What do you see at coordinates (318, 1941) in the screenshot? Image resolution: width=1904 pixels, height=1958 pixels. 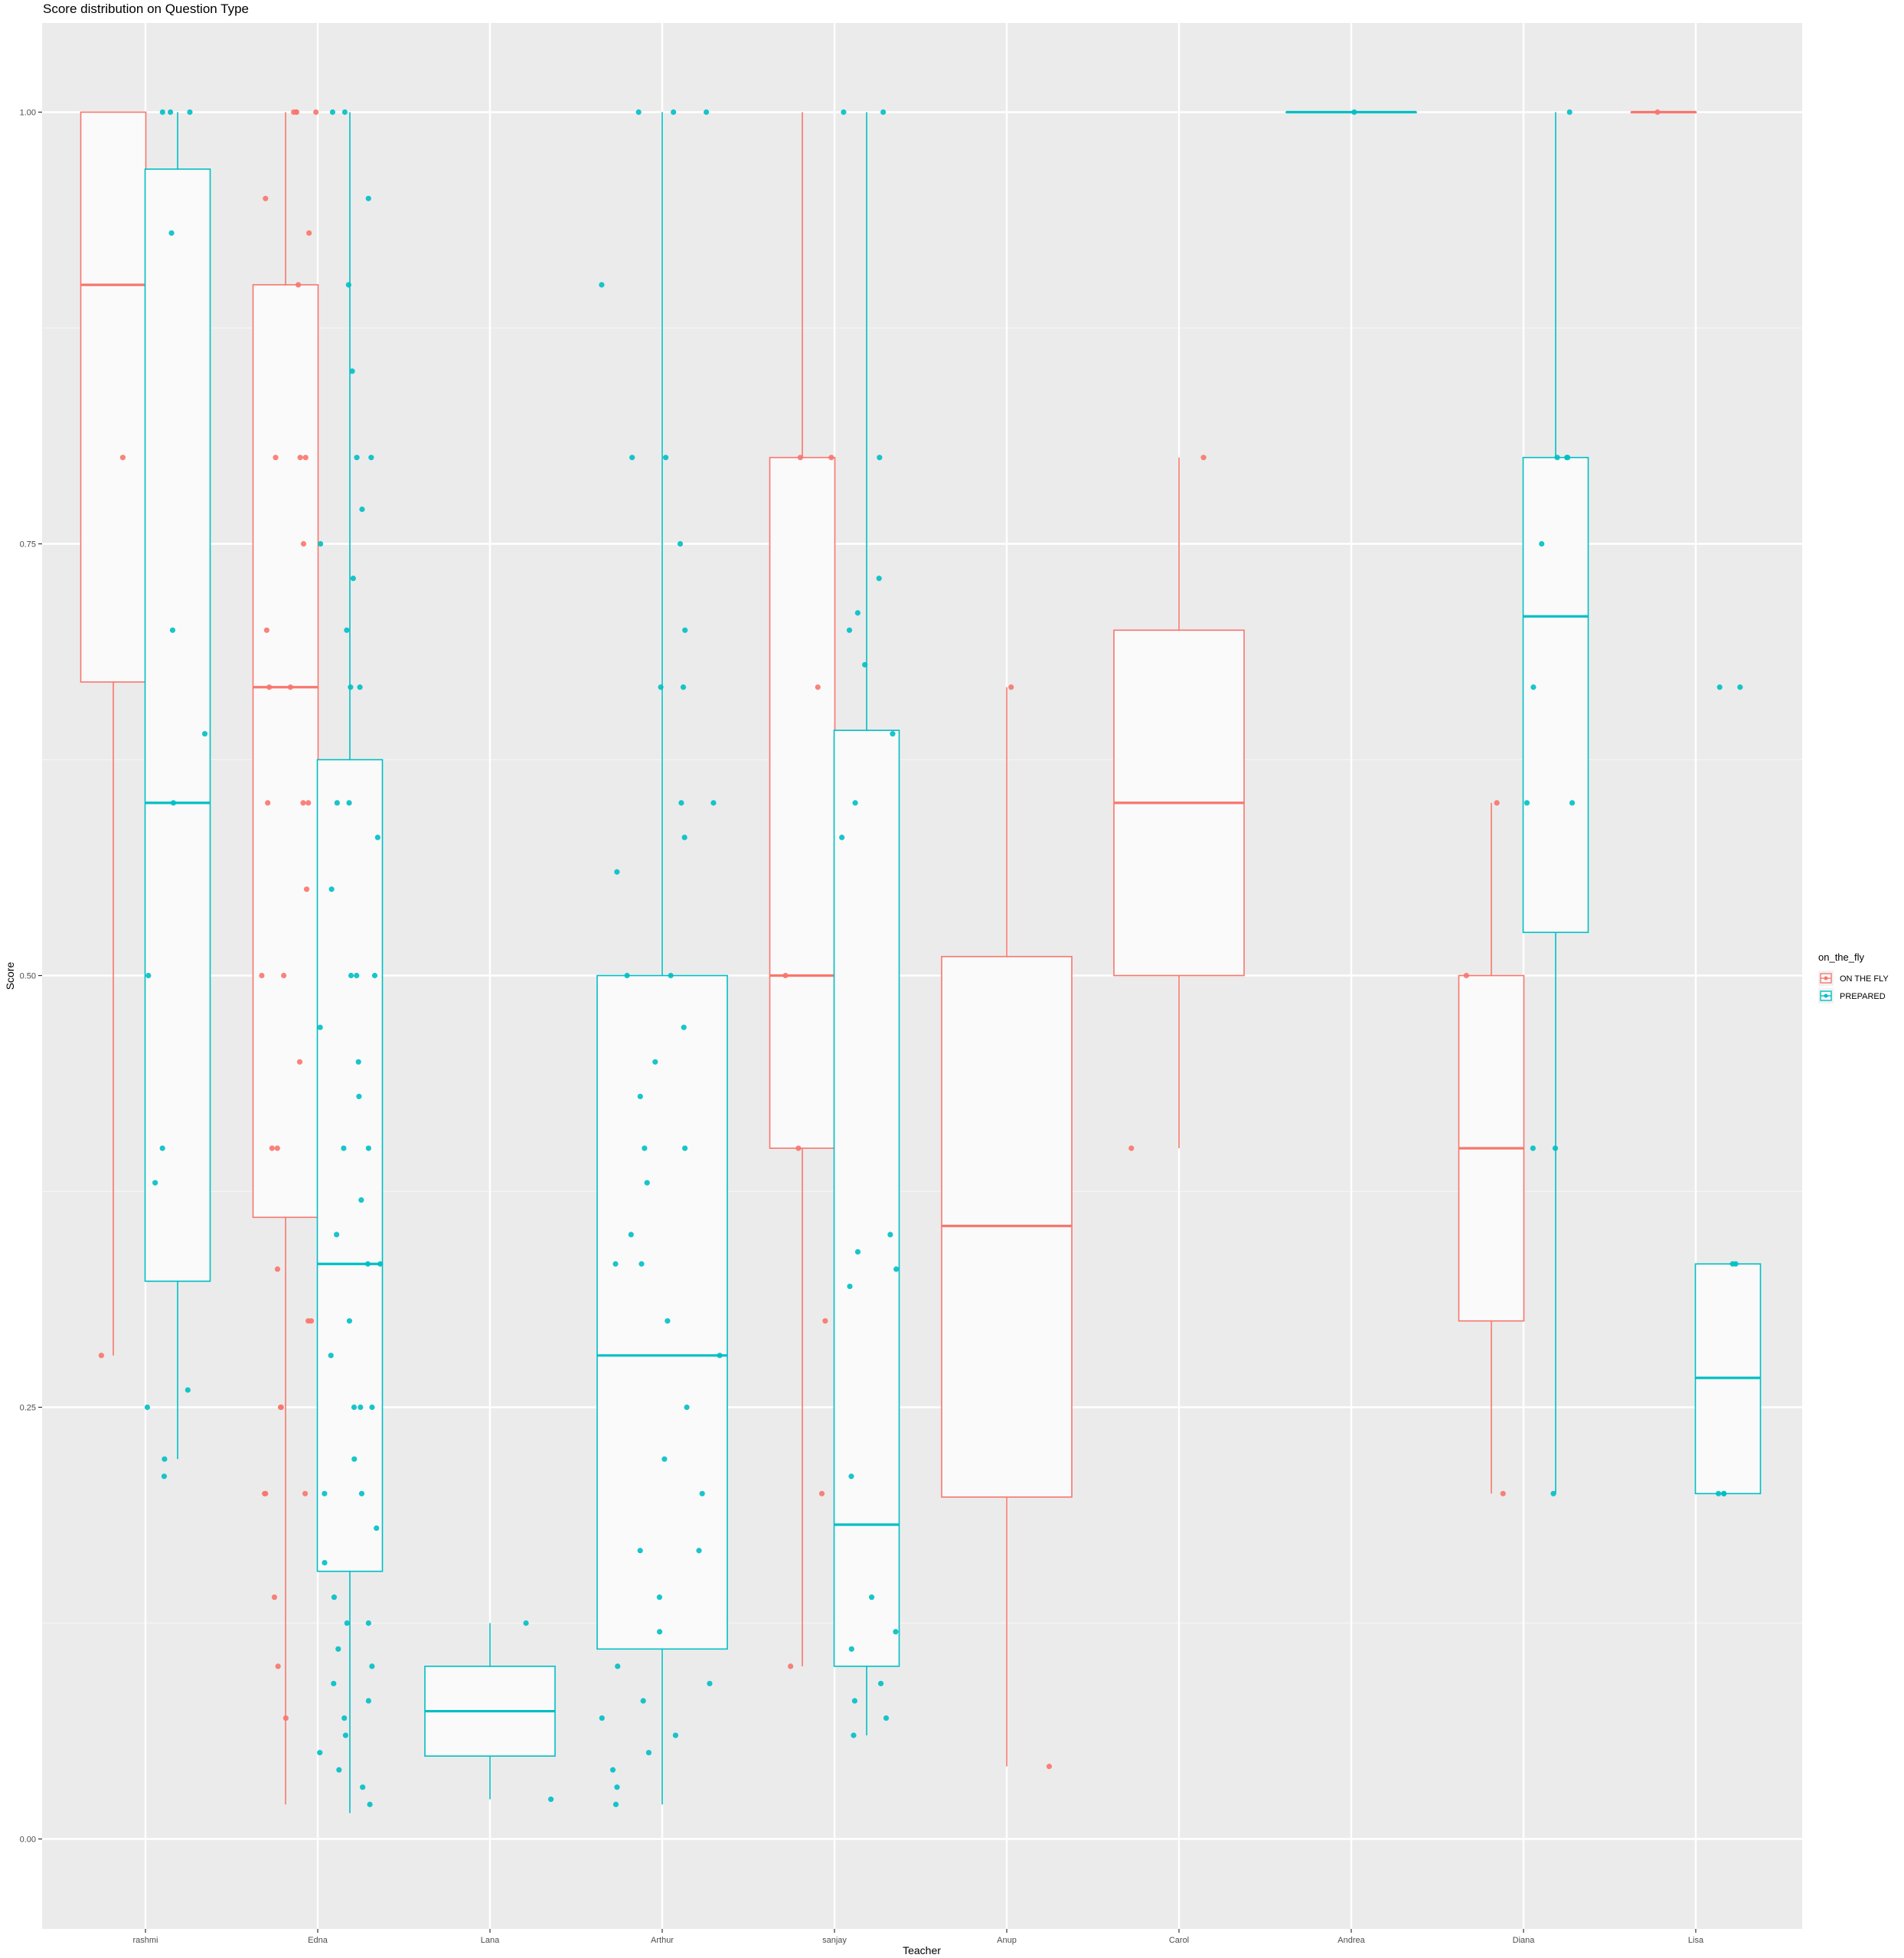 I see `x-tick-label: Edna` at bounding box center [318, 1941].